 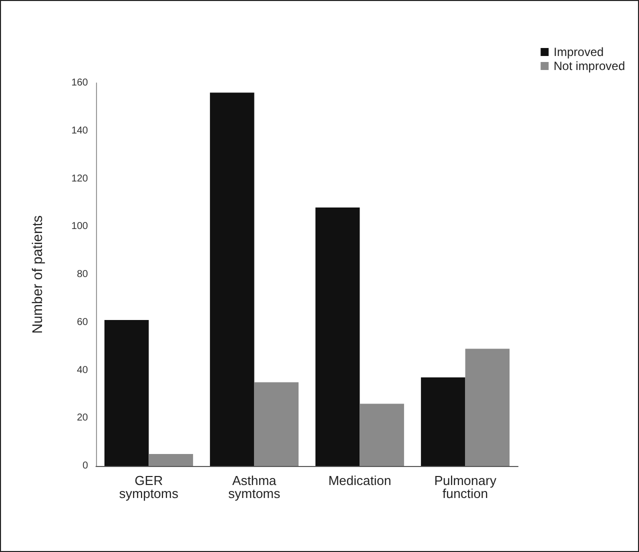 What do you see at coordinates (79, 226) in the screenshot?
I see `y-tick-label: 100` at bounding box center [79, 226].